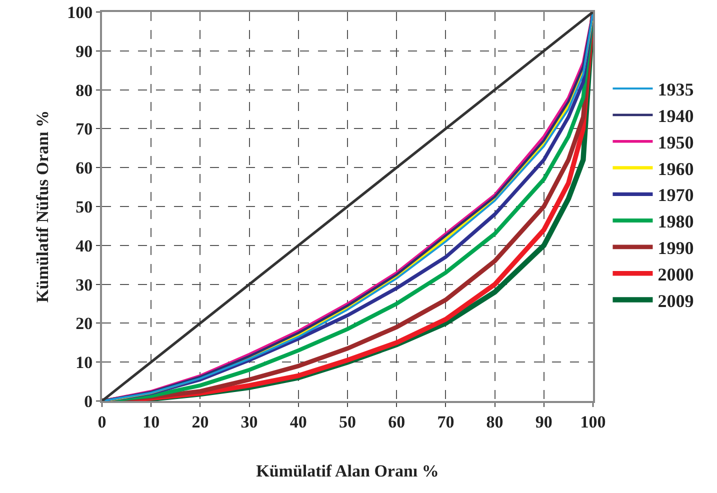  Describe the element at coordinates (445, 422) in the screenshot. I see `x-tick-label: 70` at that location.